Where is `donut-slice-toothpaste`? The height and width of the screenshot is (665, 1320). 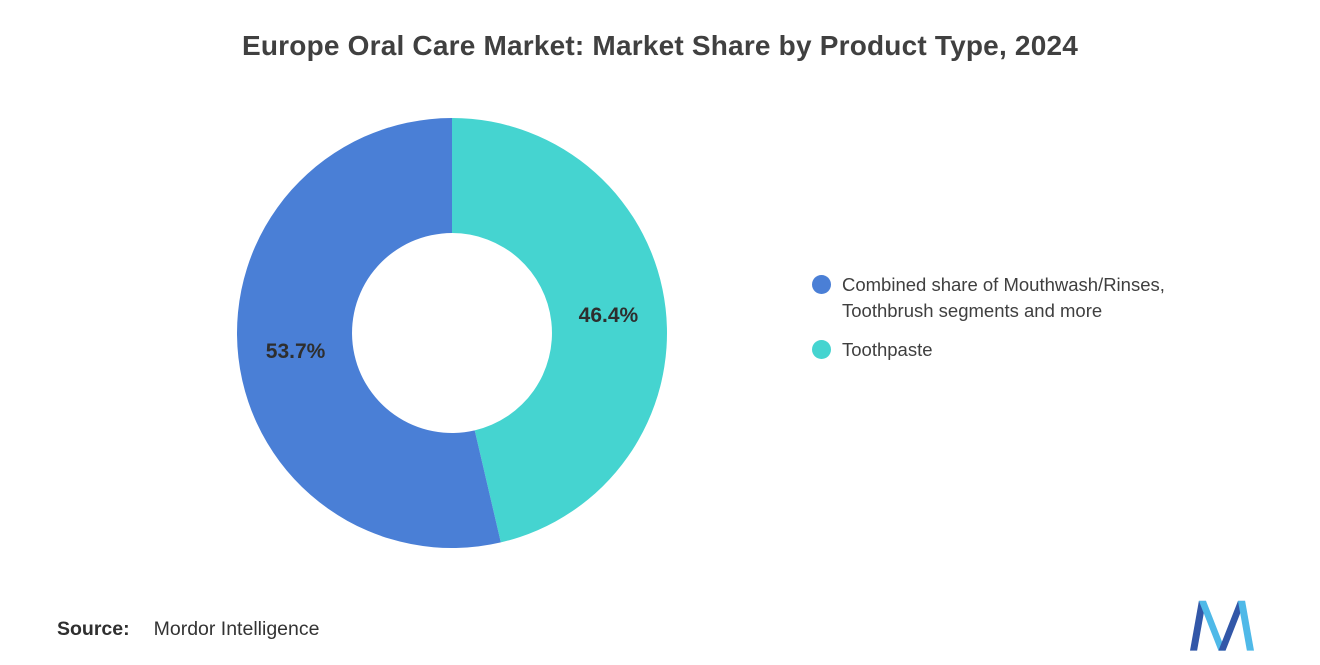 donut-slice-toothpaste is located at coordinates (559, 330).